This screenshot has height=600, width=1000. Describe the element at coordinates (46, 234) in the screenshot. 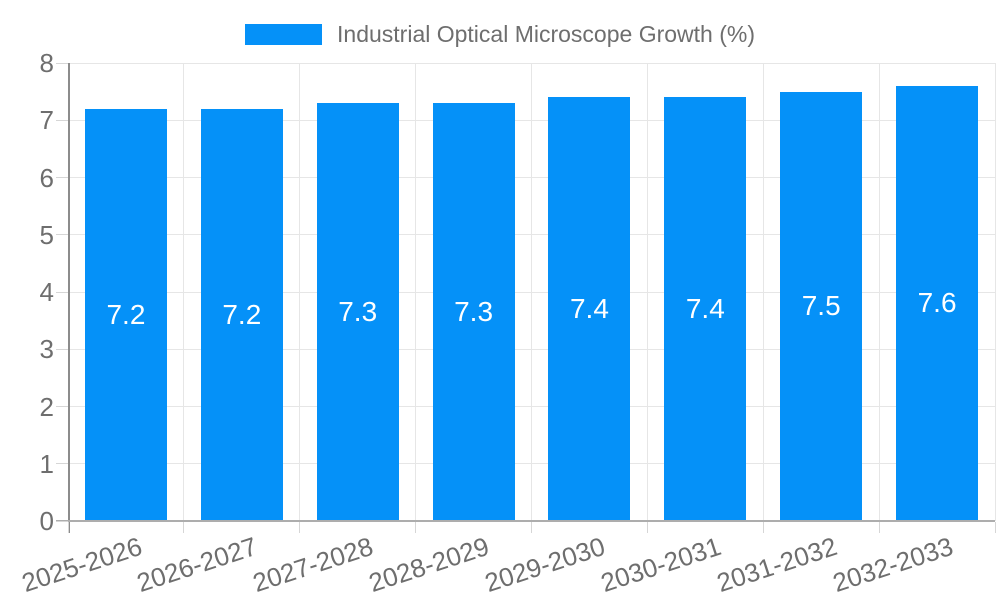

I see `y-axis-label: 5` at that location.